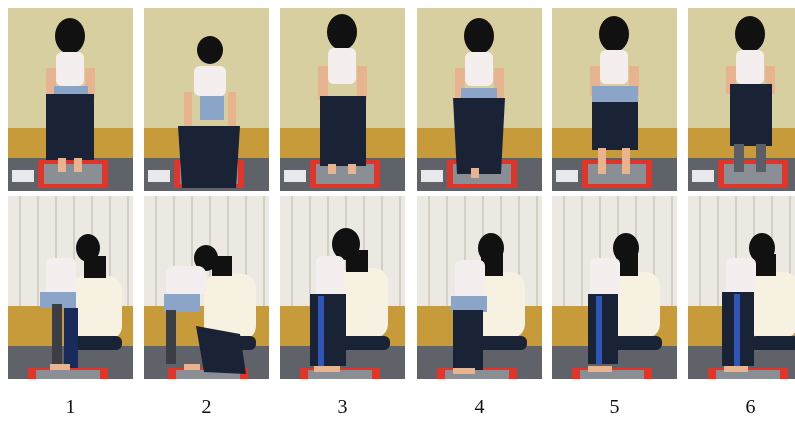  Describe the element at coordinates (750, 407) in the screenshot. I see `step-label: 6` at that location.